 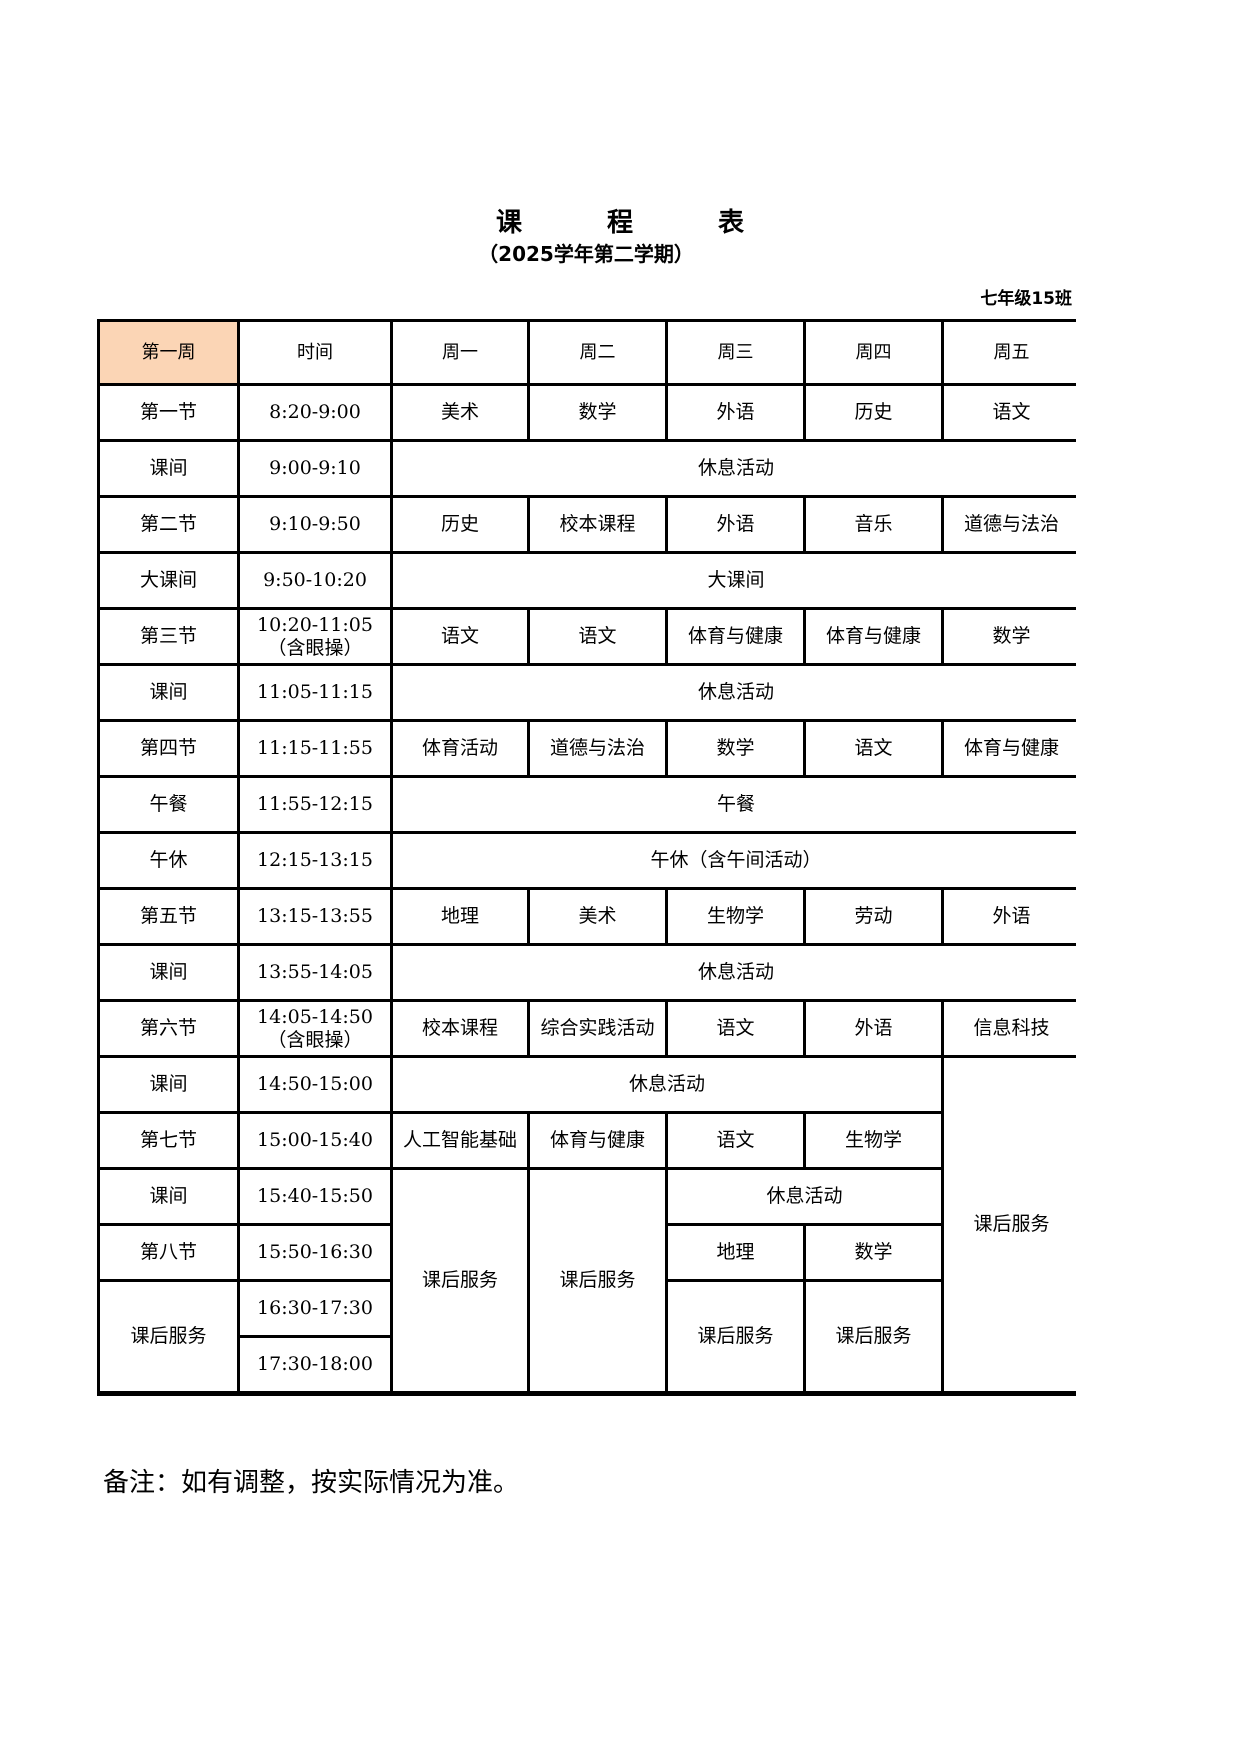 I want to click on page-title: 课 程 表, so click(x=639, y=223).